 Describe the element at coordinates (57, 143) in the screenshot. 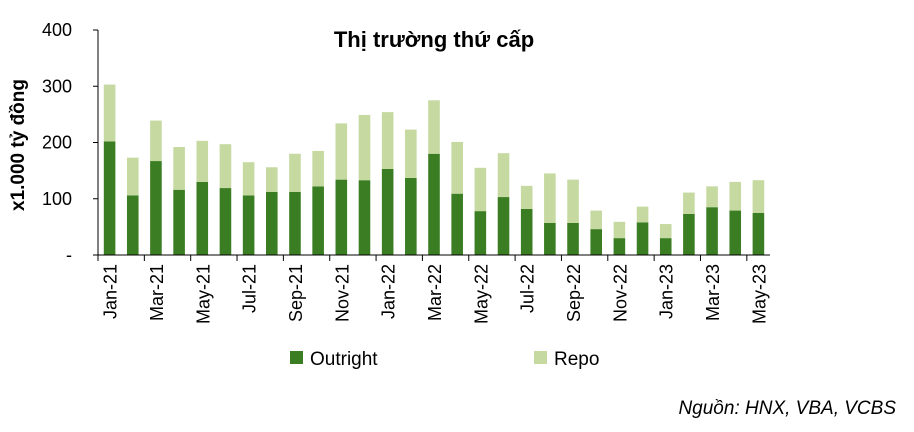

I see `y-tick-label: 200` at that location.